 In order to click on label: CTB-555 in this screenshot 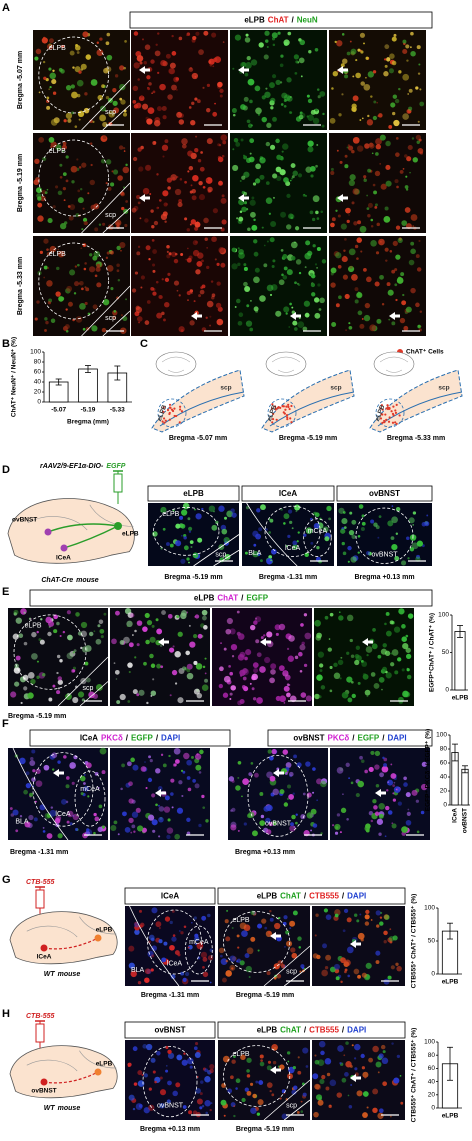, I will do `click(40, 1016)`.